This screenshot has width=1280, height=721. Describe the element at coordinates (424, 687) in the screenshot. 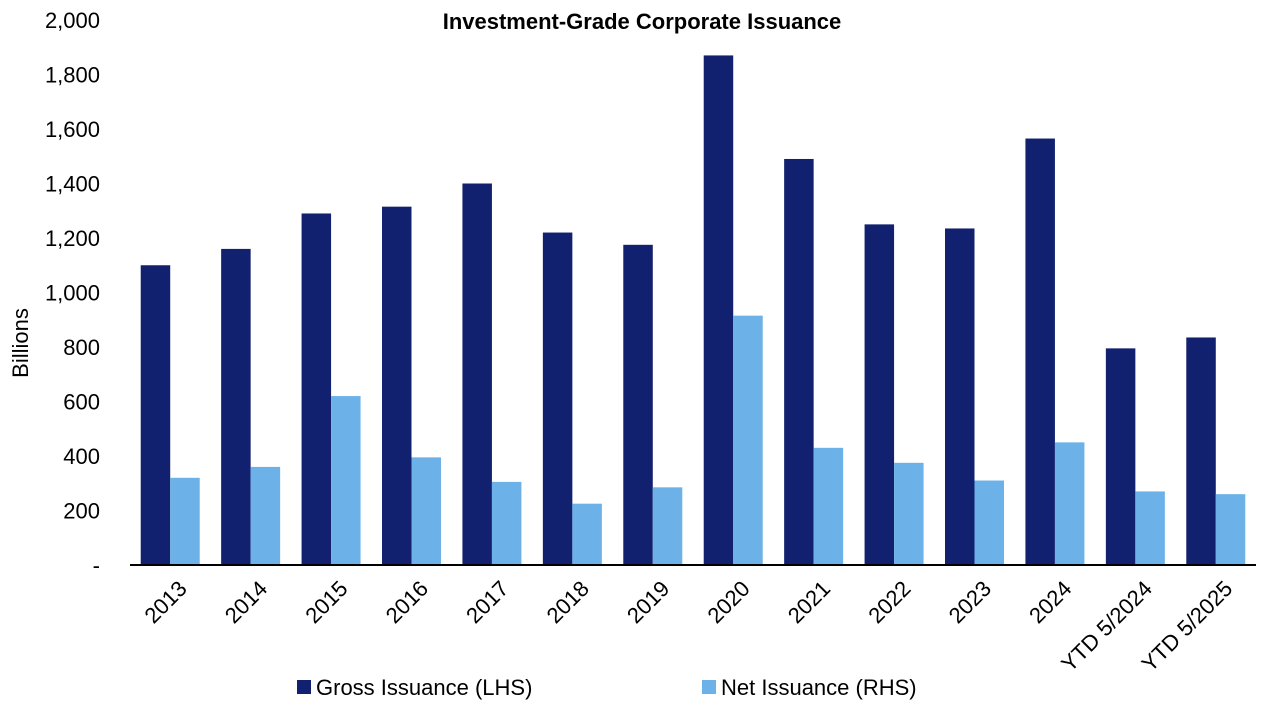

I see `legend-label: Gross Issuance (LHS)` at that location.